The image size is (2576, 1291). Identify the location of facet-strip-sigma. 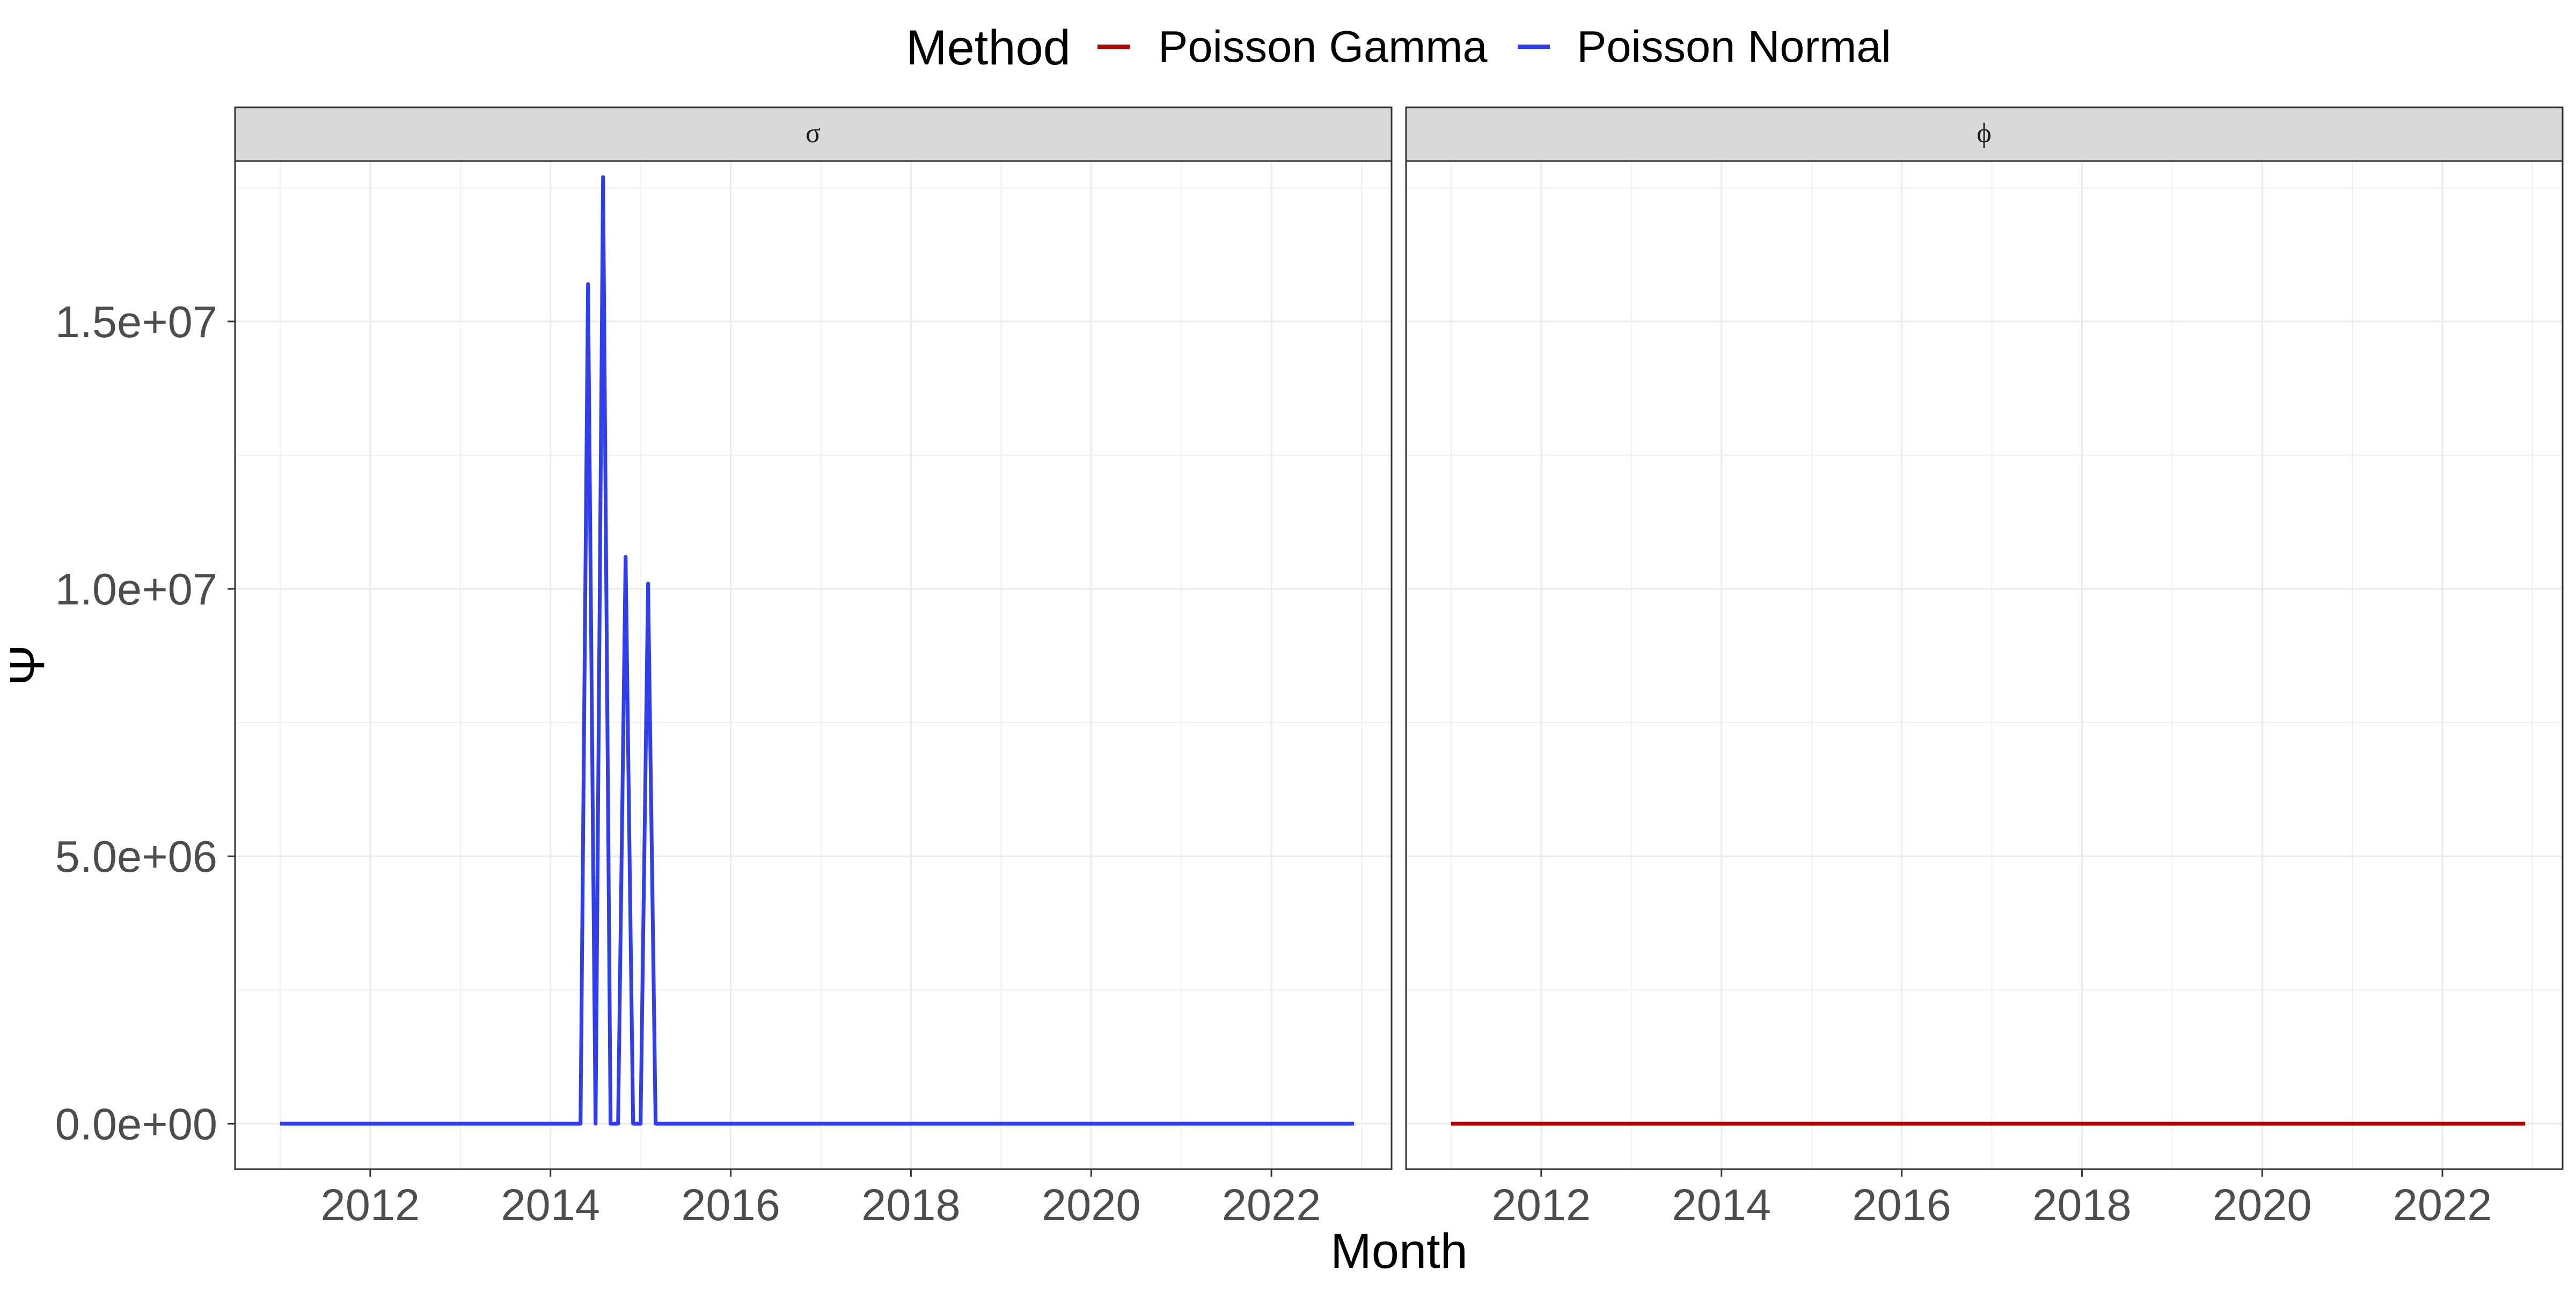
(813, 134).